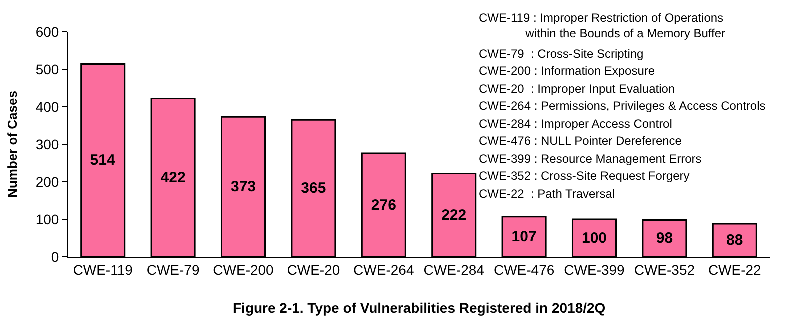 The height and width of the screenshot is (333, 799). What do you see at coordinates (665, 239) in the screenshot?
I see `data-label: 98` at bounding box center [665, 239].